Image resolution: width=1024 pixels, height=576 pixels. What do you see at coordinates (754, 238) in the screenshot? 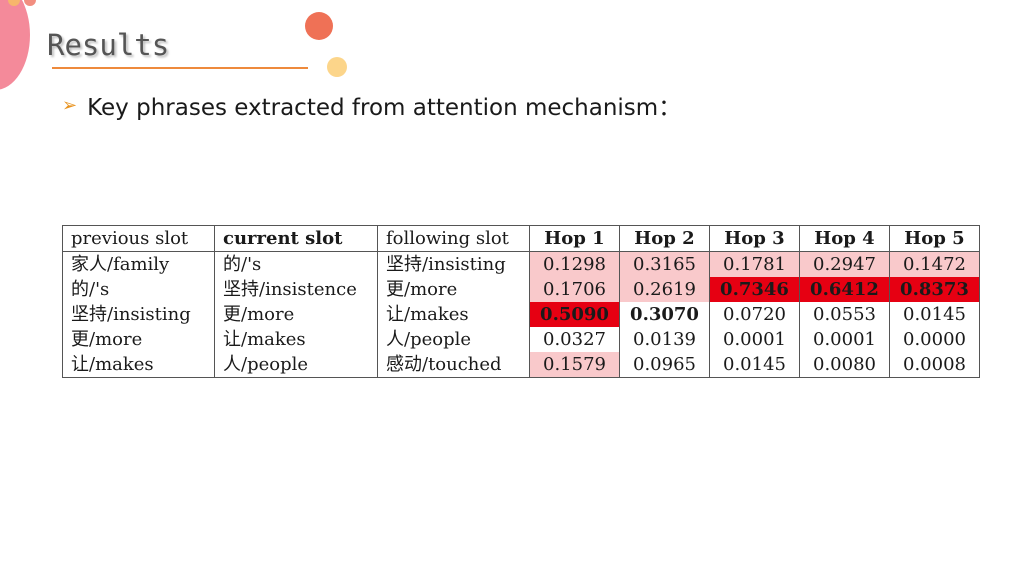
I see `header-hop-3: Hop 3` at bounding box center [754, 238].